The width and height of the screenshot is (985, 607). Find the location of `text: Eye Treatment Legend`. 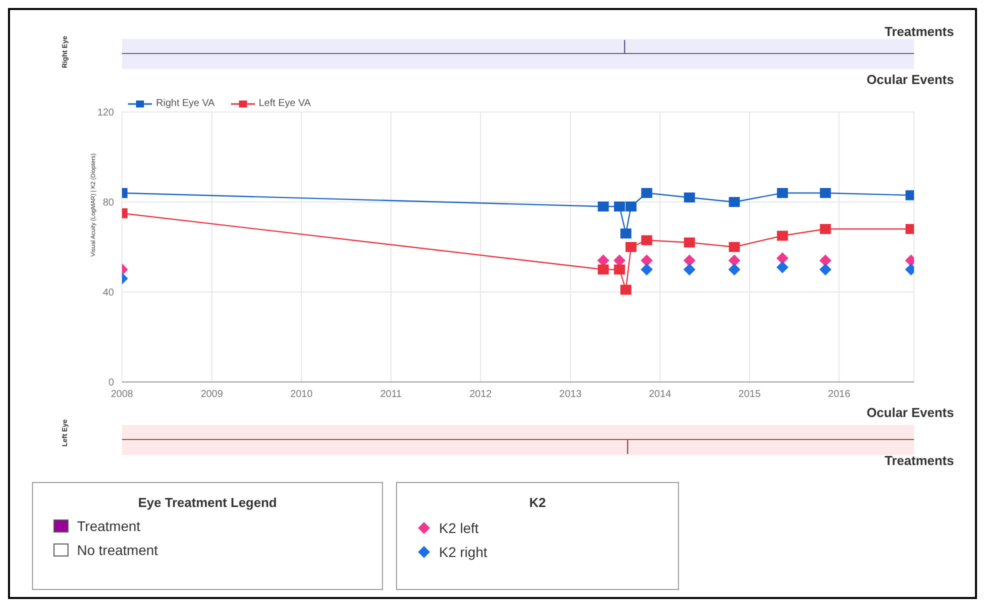

text: Eye Treatment Legend is located at coordinates (207, 502).